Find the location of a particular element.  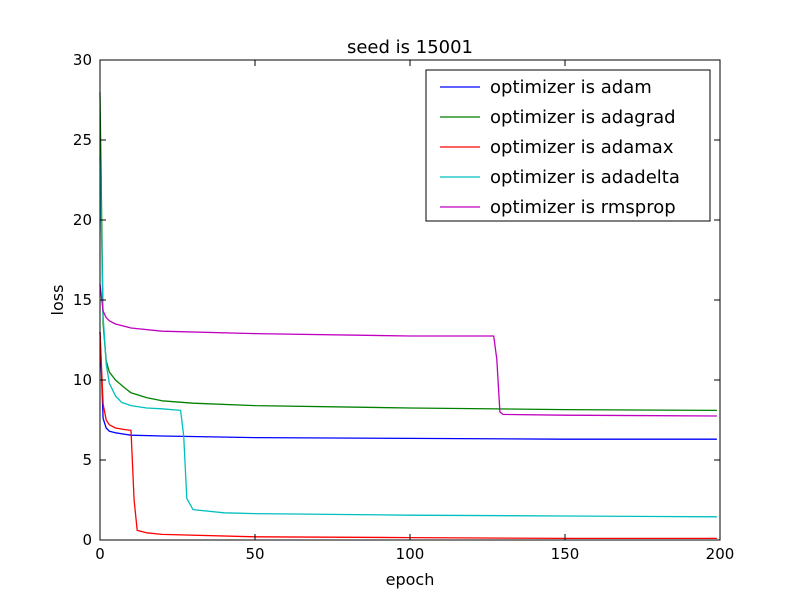

chart-title: seed is 15001 is located at coordinates (410, 47).